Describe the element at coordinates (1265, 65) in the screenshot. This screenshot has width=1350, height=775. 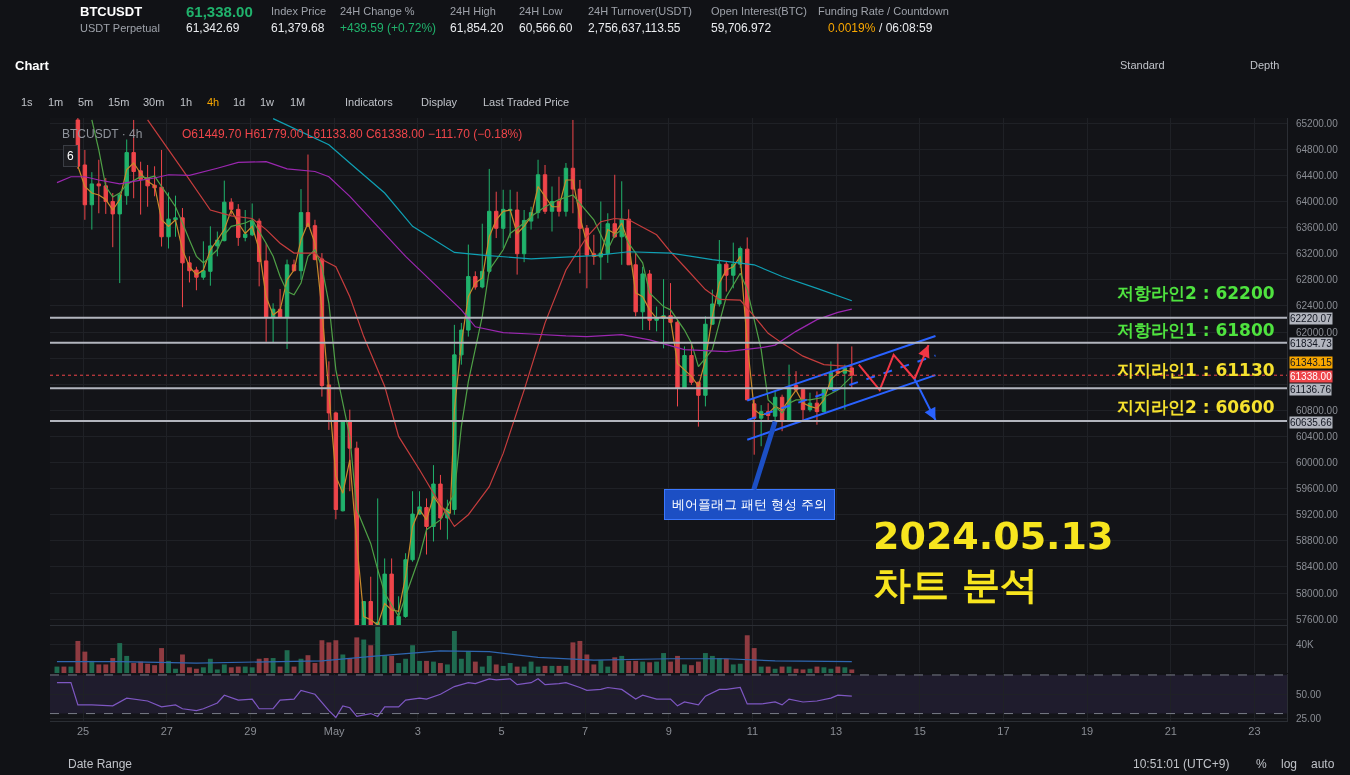
I see `text: Depth` at that location.